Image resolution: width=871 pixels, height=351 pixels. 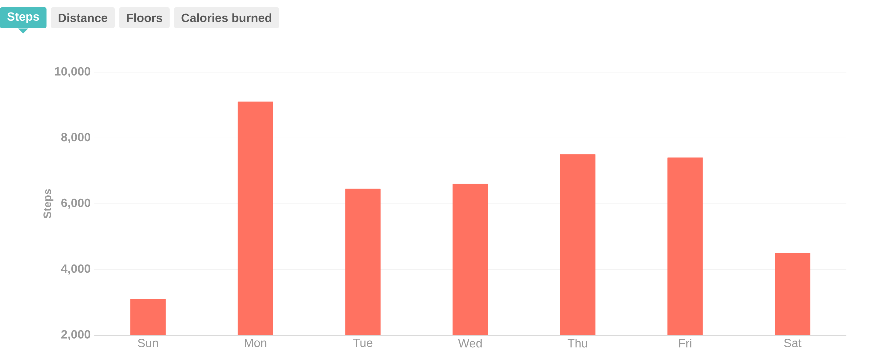 What do you see at coordinates (73, 72) in the screenshot?
I see `y-tick-label: 10,000` at bounding box center [73, 72].